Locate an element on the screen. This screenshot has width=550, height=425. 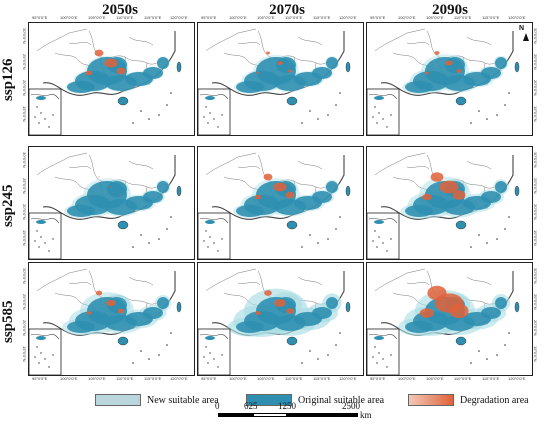
lat-tick-label-left: 30°0'0"N is located at coordinates (24, 276).